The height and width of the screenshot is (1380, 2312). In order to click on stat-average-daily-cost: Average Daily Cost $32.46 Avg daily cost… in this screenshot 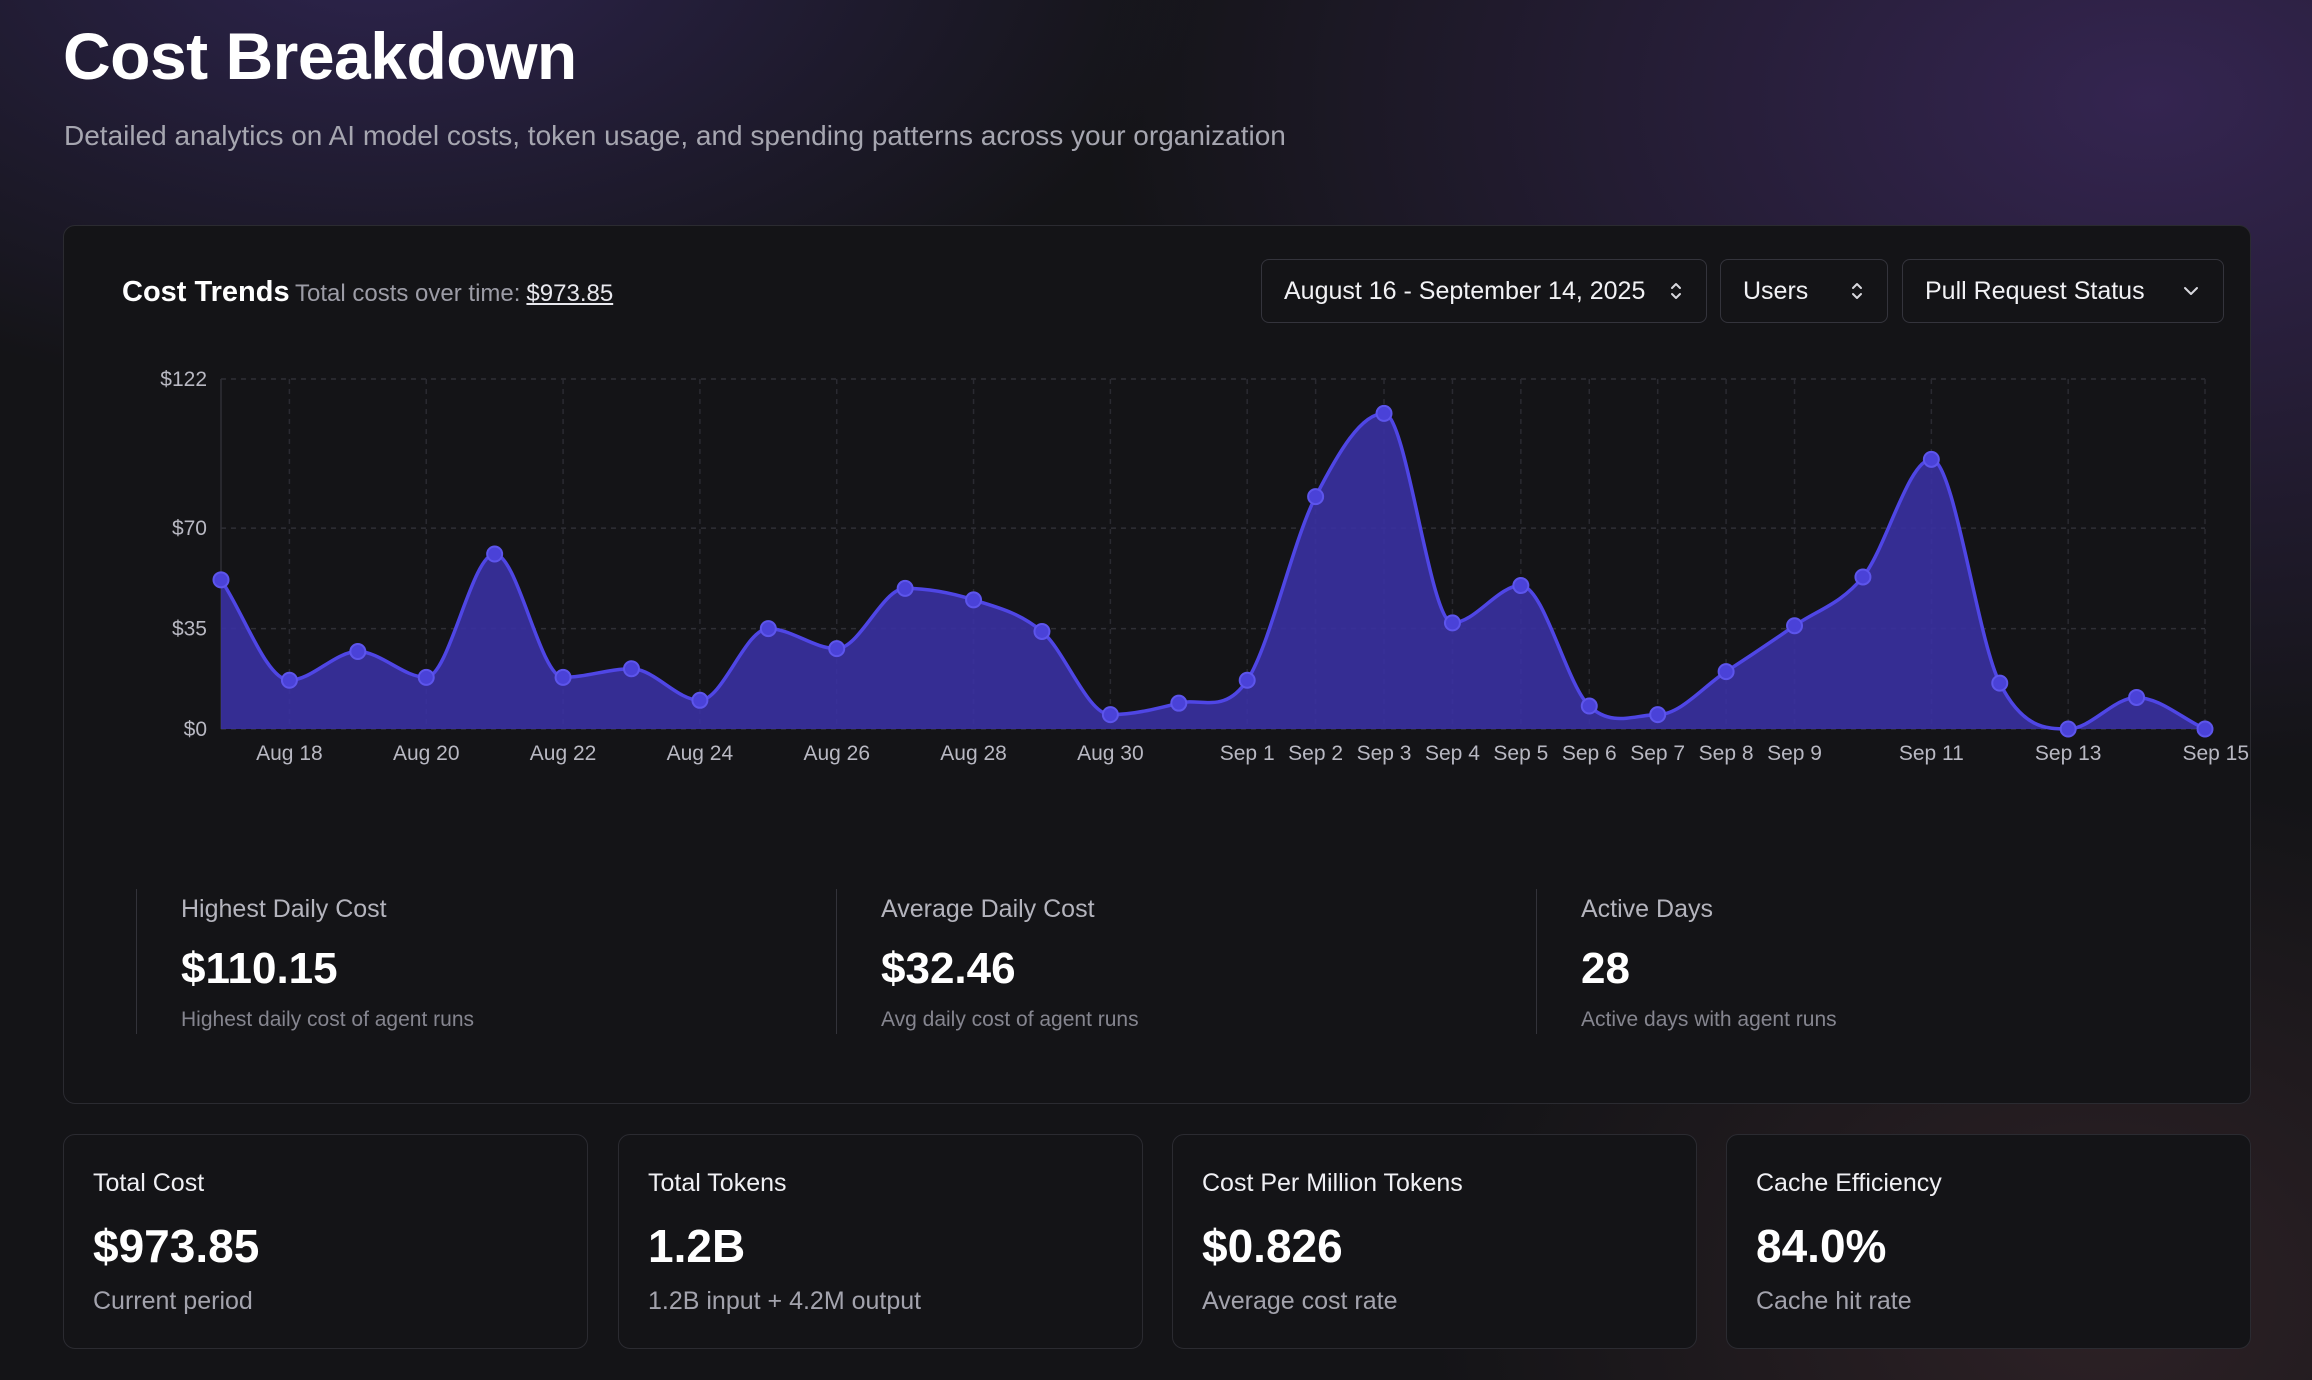, I will do `click(1166, 961)`.